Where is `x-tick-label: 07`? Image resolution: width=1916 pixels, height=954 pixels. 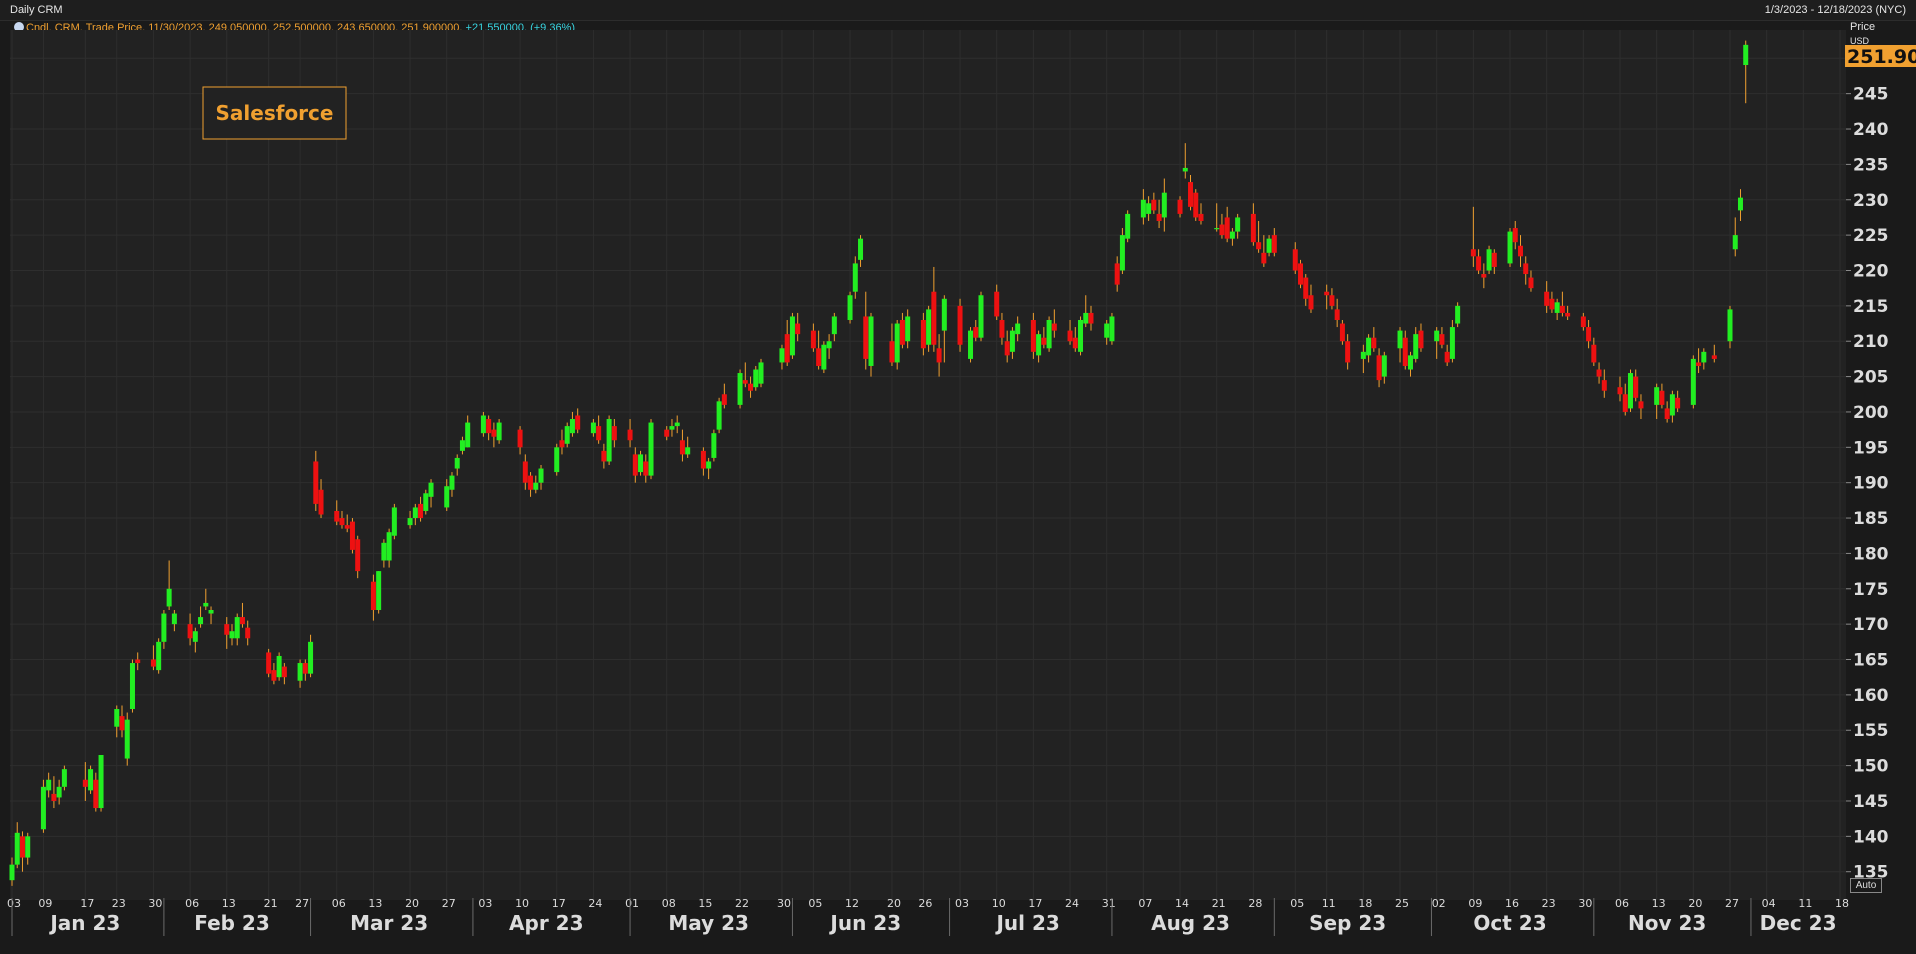
x-tick-label: 07 is located at coordinates (1145, 903).